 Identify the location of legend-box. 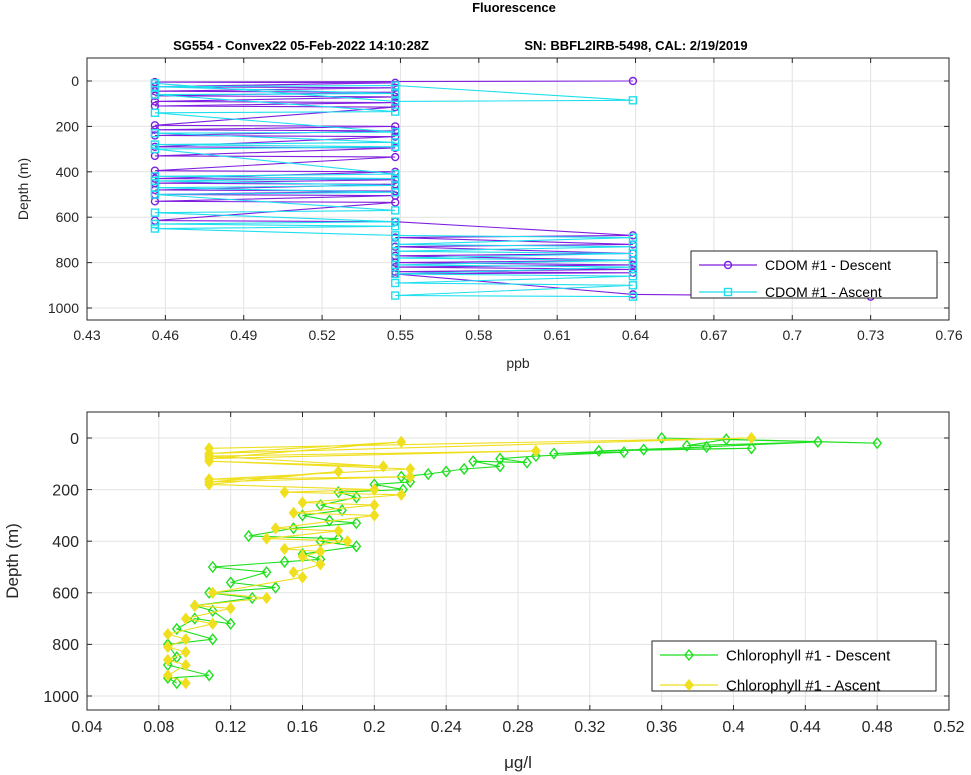
(794, 666).